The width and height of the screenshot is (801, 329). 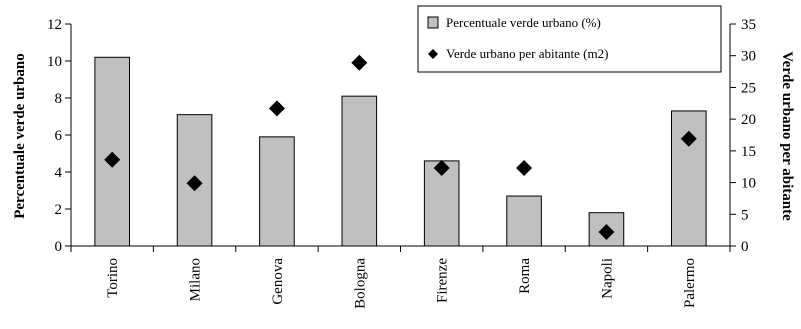 What do you see at coordinates (59, 210) in the screenshot?
I see `y-tick-label: 2` at bounding box center [59, 210].